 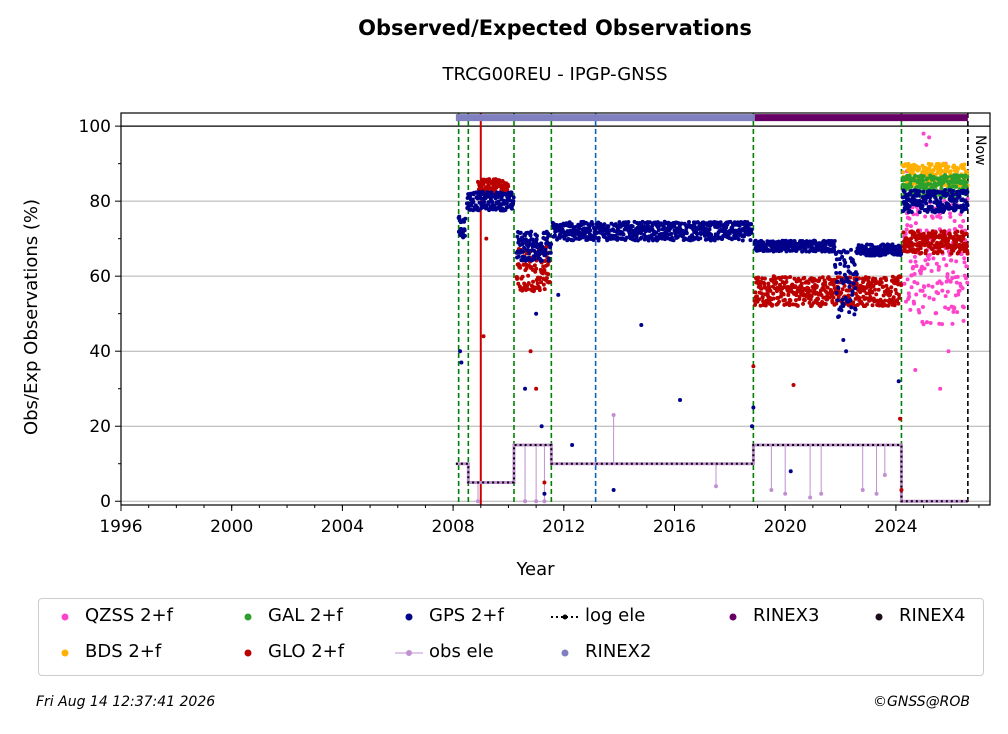 I want to click on x-axis-label: Year, so click(x=535, y=569).